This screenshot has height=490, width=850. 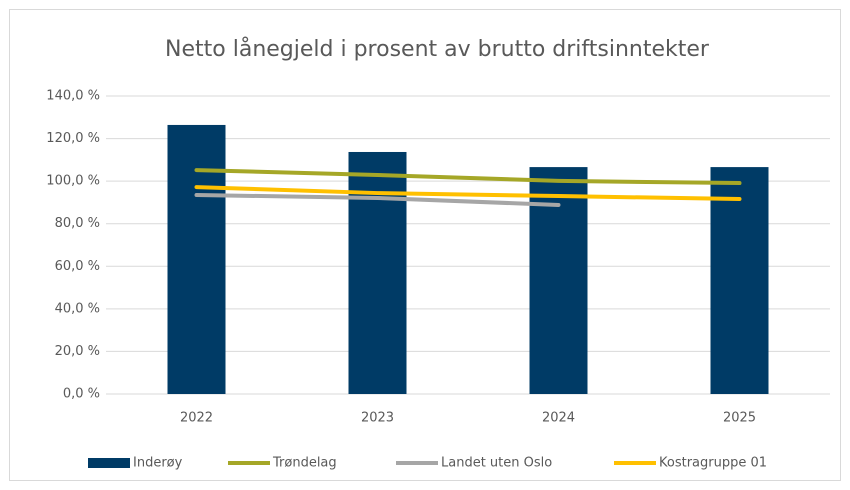 I want to click on legend-swatch, so click(x=109, y=463).